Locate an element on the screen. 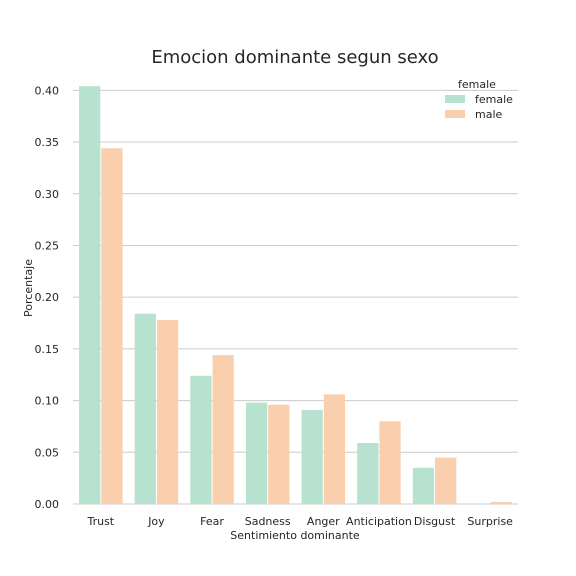 The width and height of the screenshot is (576, 576). x-tick-label: Anticipation is located at coordinates (379, 521).